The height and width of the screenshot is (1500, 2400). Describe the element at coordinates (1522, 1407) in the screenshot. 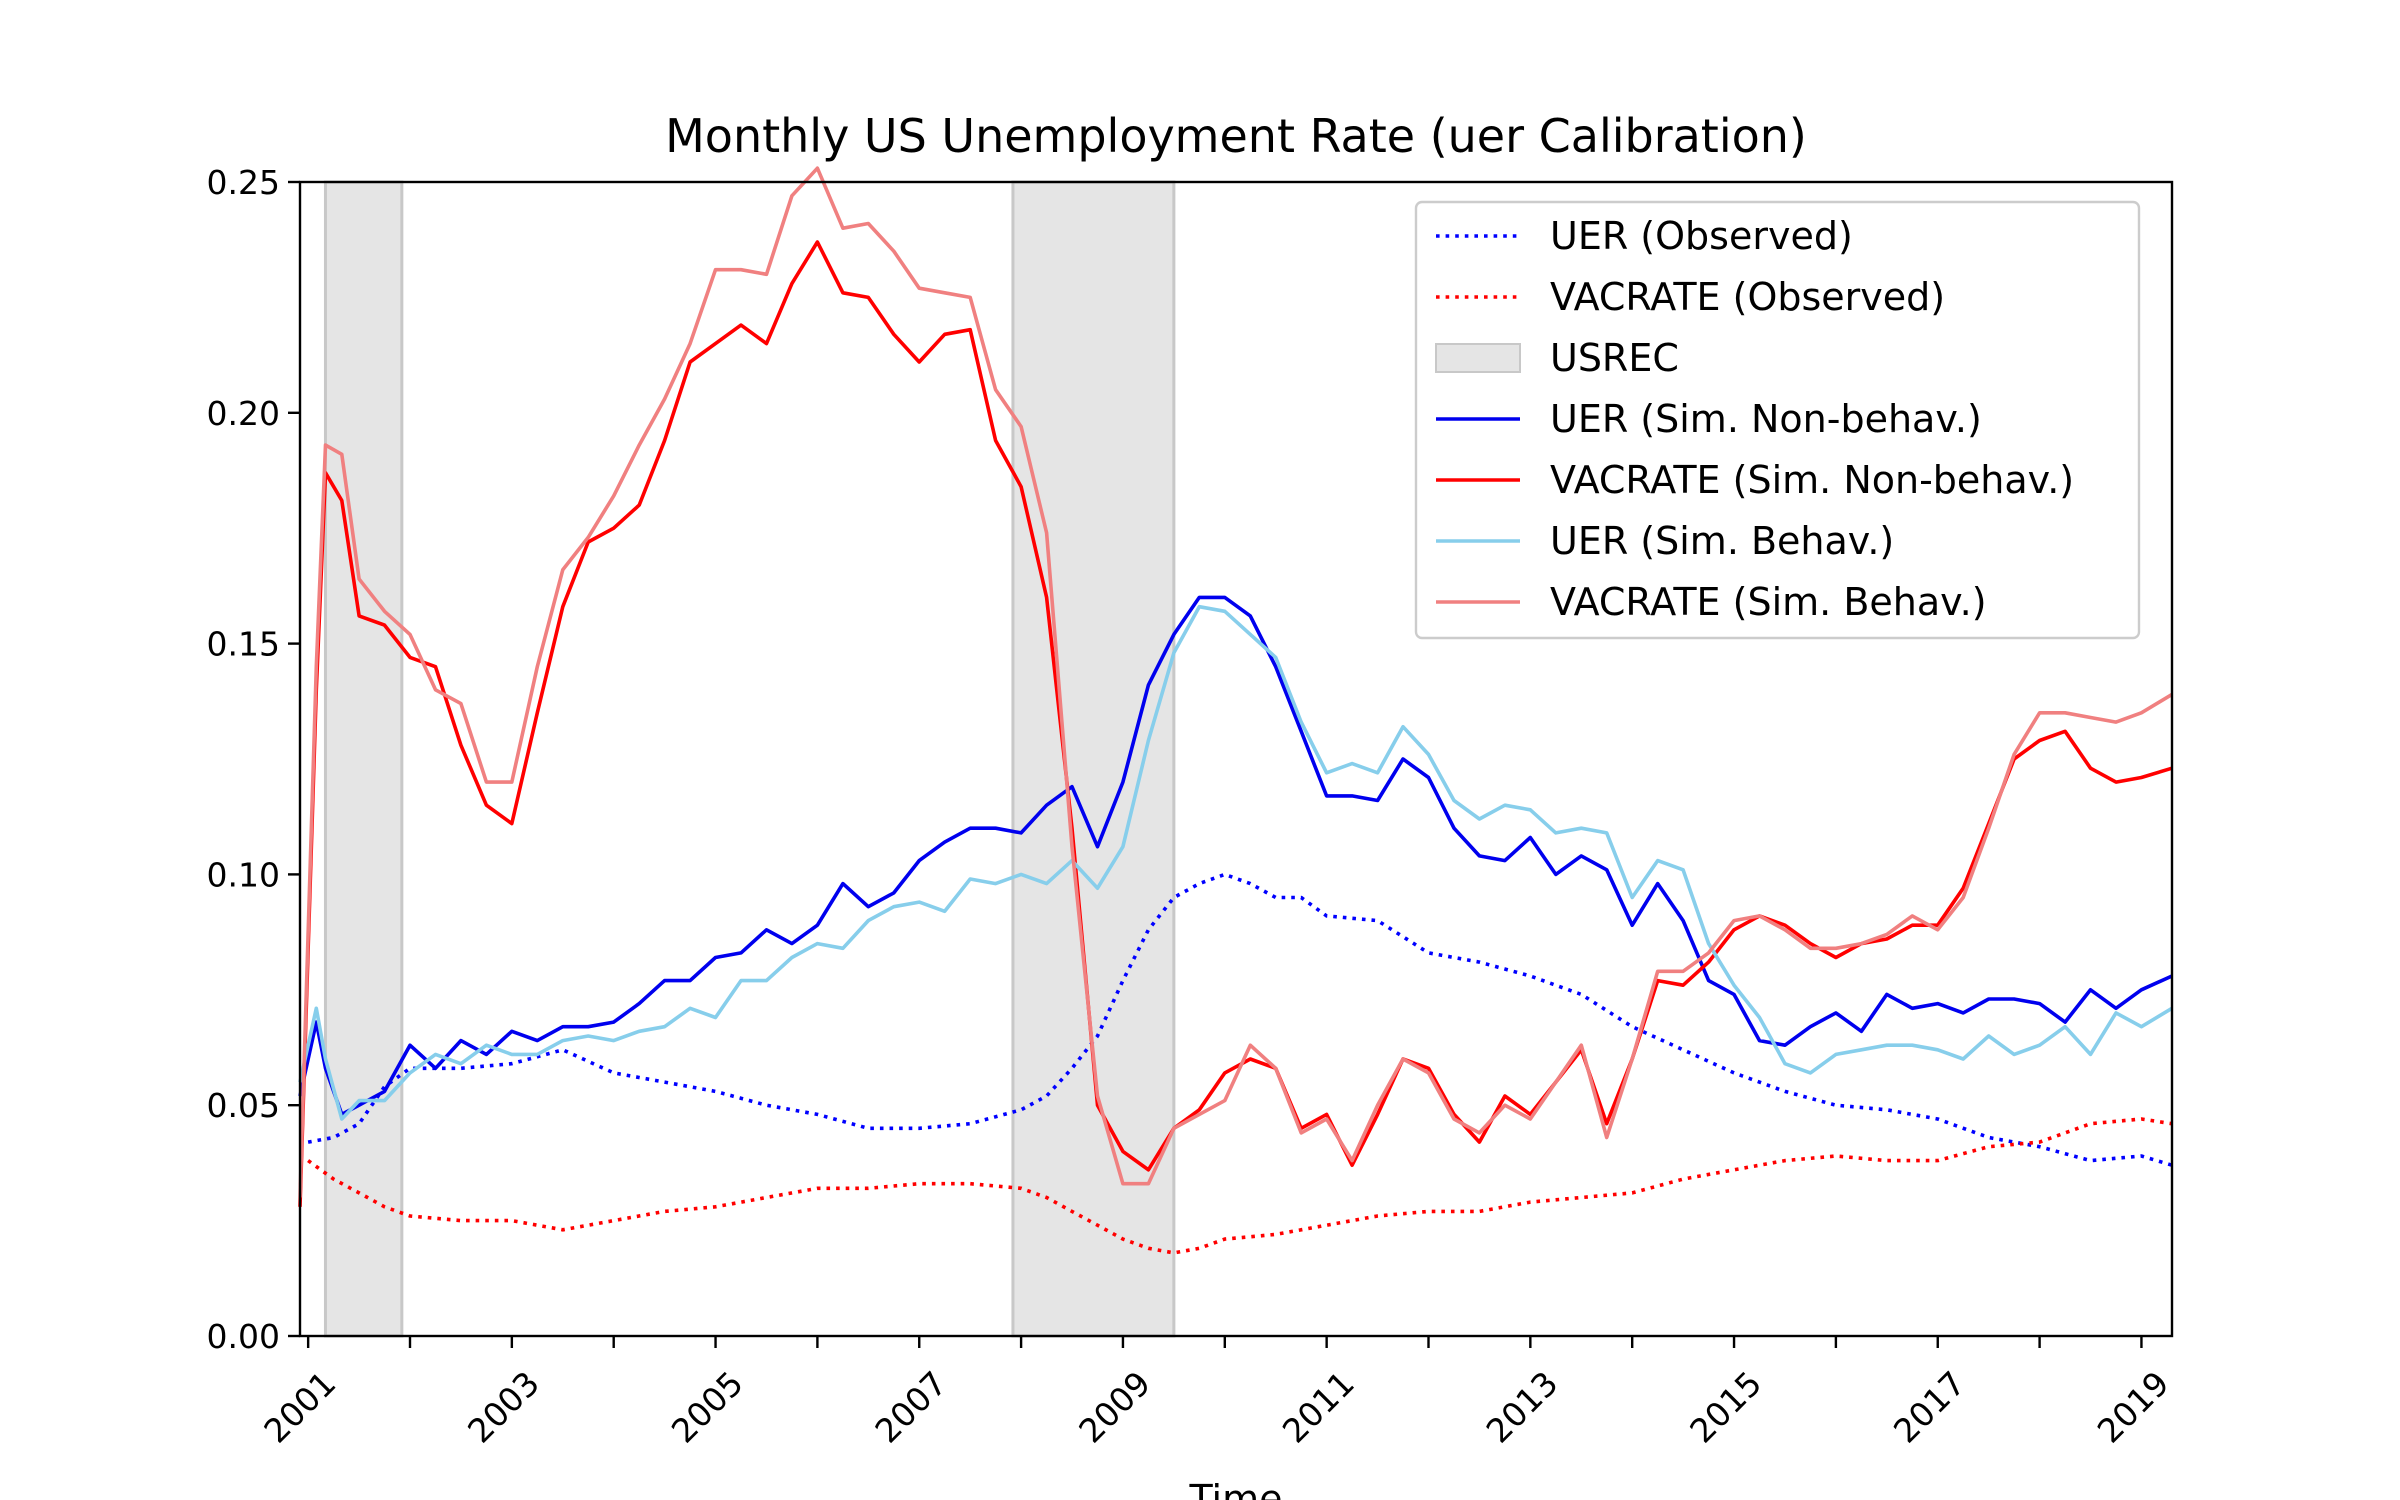

I see `x-tick-label: 2013` at that location.